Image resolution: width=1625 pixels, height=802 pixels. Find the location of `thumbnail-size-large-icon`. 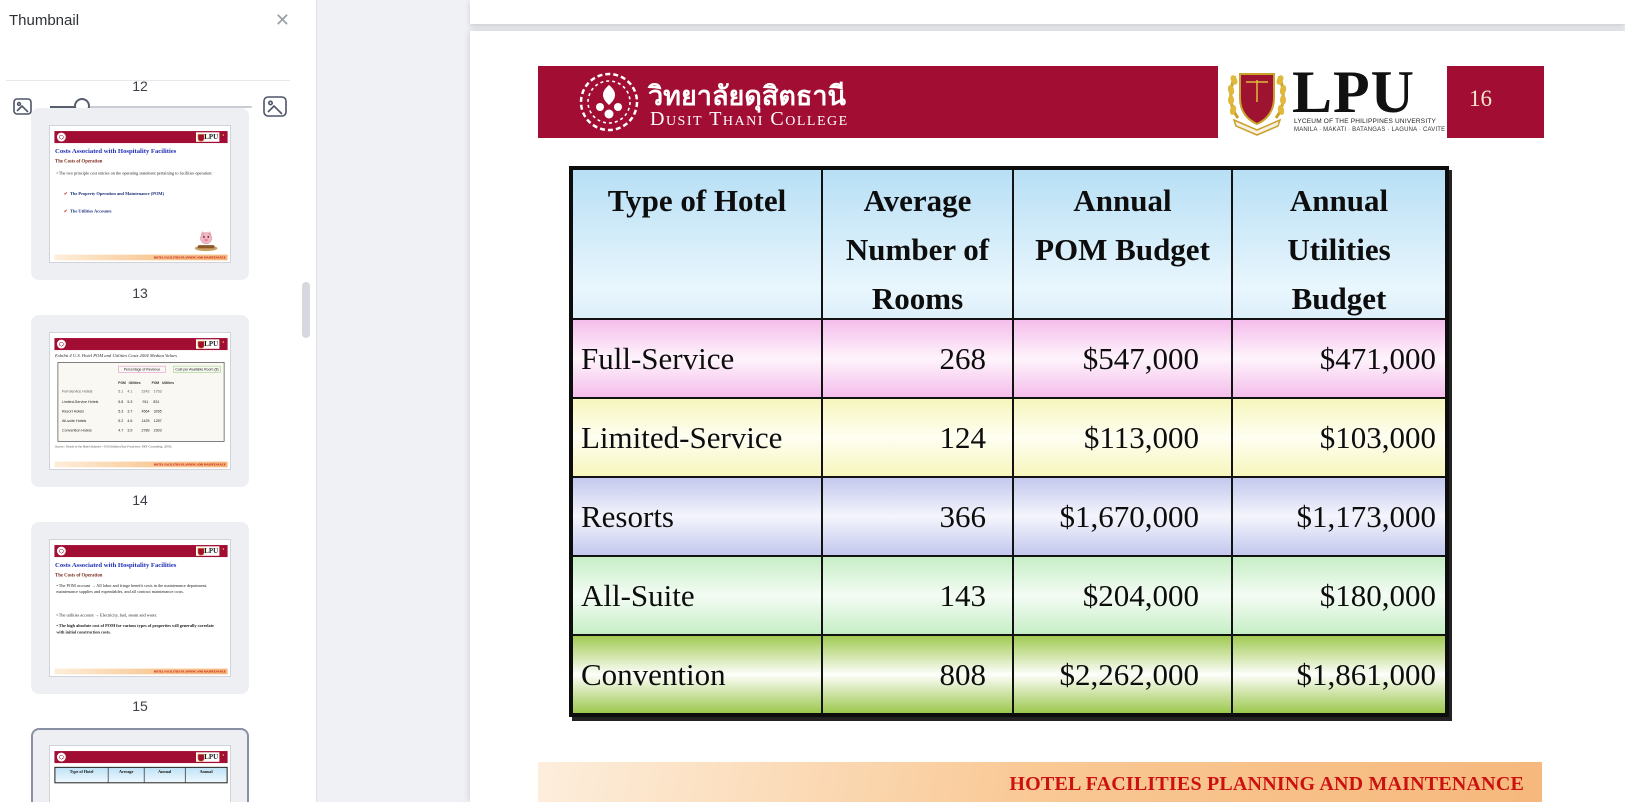

thumbnail-size-large-icon is located at coordinates (275, 106).